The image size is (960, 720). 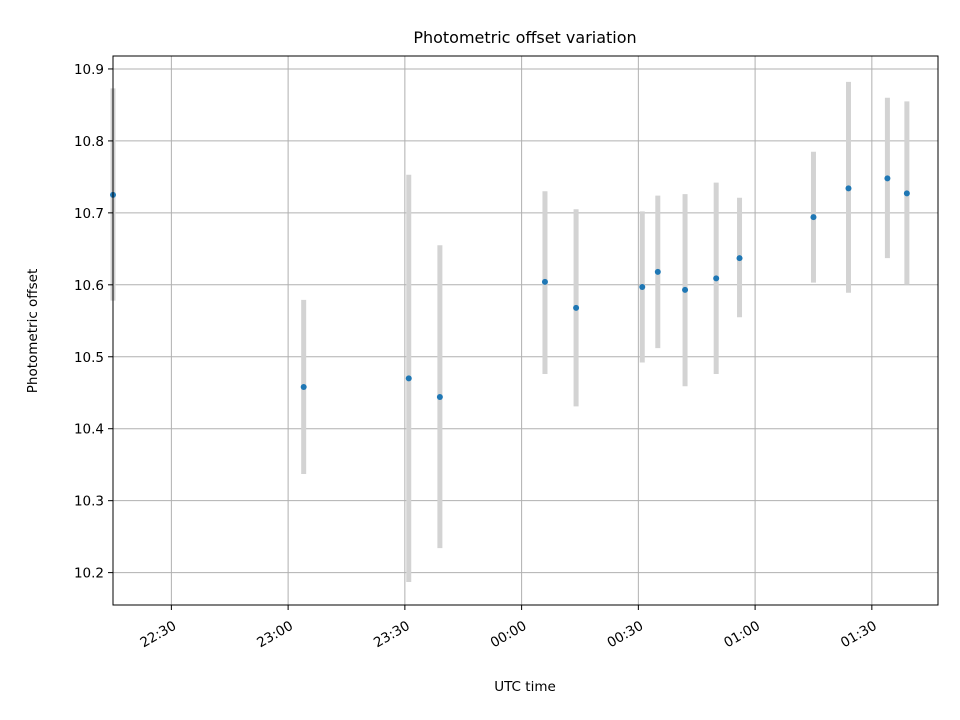 I want to click on y-tick-label: 10.8, so click(x=89, y=142).